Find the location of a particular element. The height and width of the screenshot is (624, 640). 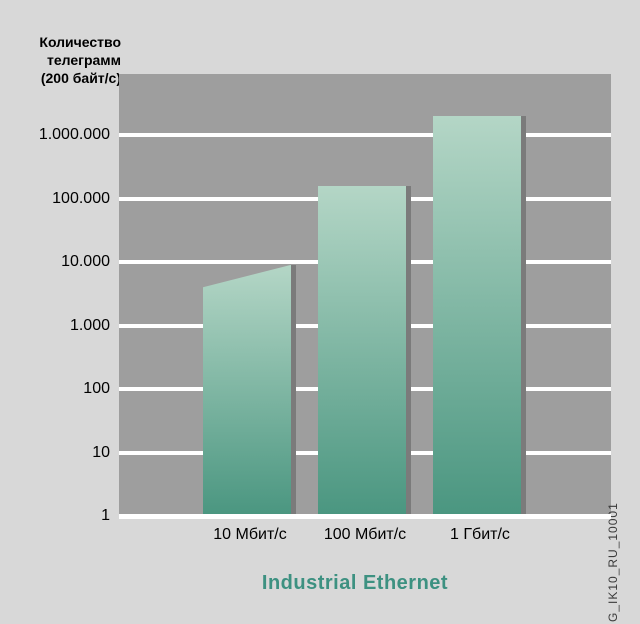

y-axis-title-line3: (200 байт/с) is located at coordinates (80, 78).